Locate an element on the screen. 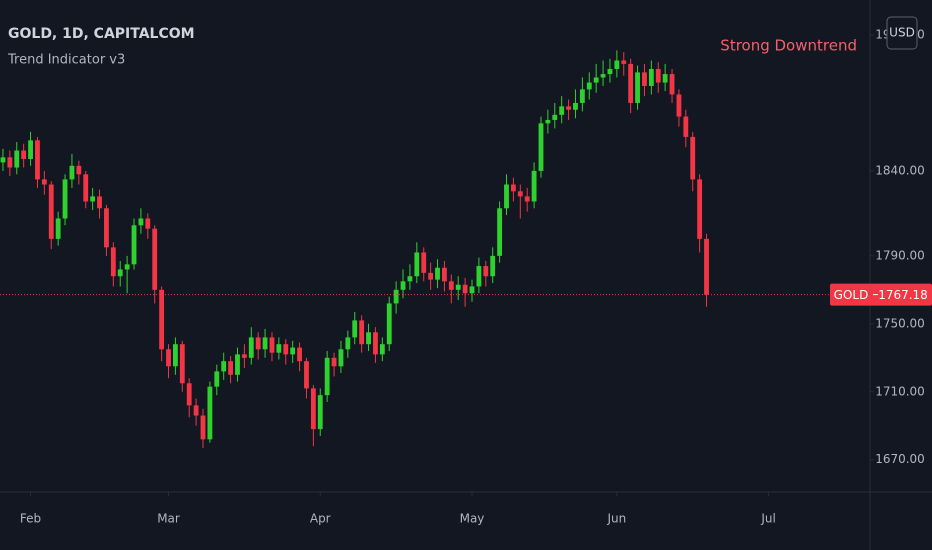  x-tick-label: Jun is located at coordinates (616, 519).